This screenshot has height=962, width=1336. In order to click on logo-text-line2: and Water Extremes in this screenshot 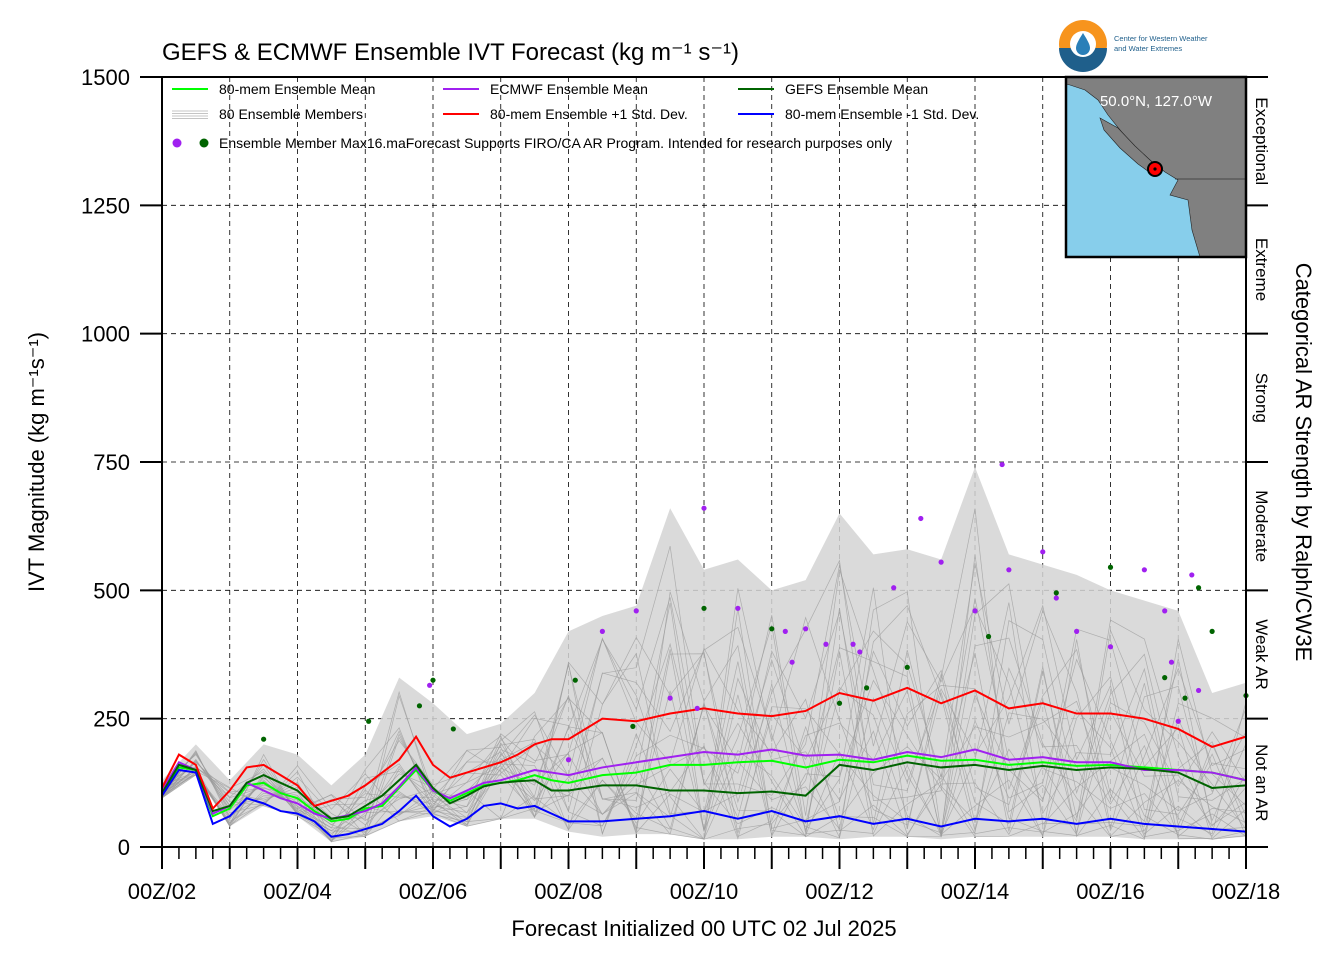, I will do `click(1148, 48)`.